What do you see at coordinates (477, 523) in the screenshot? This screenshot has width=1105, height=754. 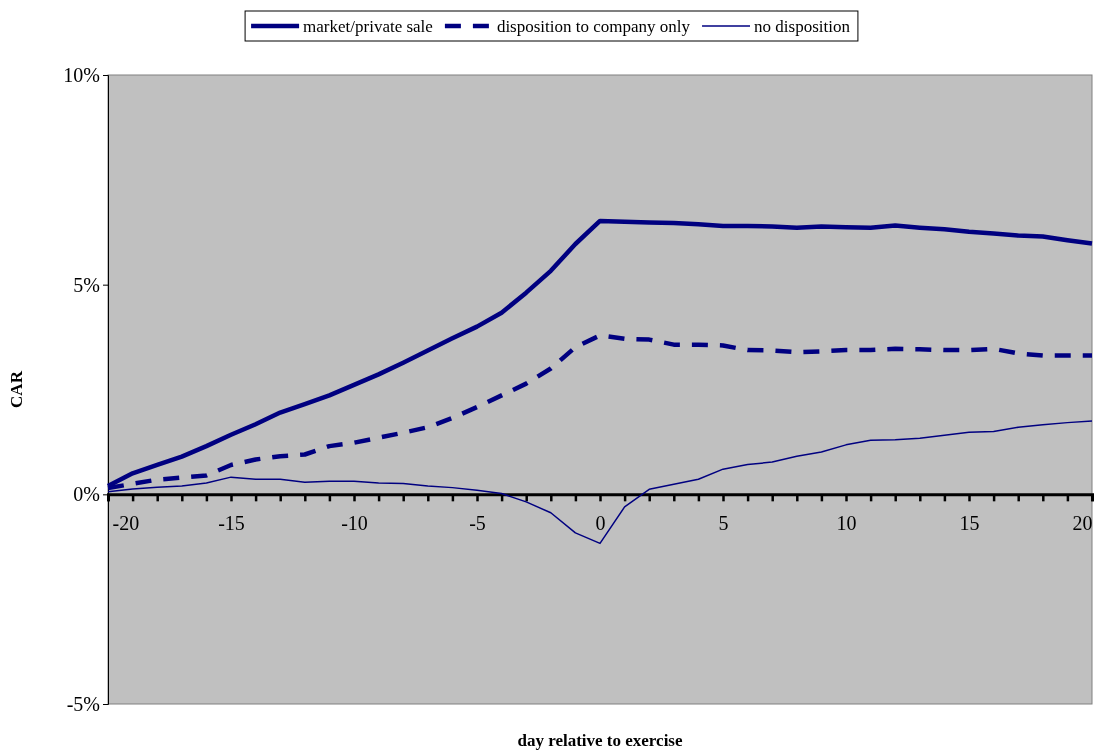 I see `x-tick-label: -5` at bounding box center [477, 523].